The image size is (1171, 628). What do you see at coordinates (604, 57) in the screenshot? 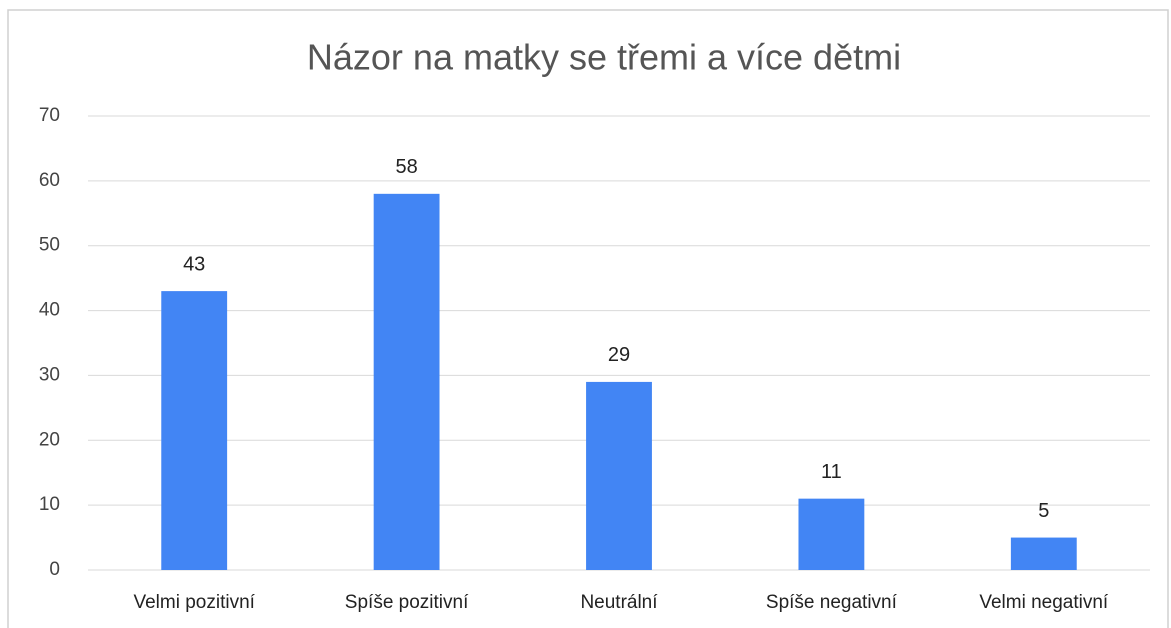
I see `chart-title: Názor na matky se třemi a více dětmi` at bounding box center [604, 57].